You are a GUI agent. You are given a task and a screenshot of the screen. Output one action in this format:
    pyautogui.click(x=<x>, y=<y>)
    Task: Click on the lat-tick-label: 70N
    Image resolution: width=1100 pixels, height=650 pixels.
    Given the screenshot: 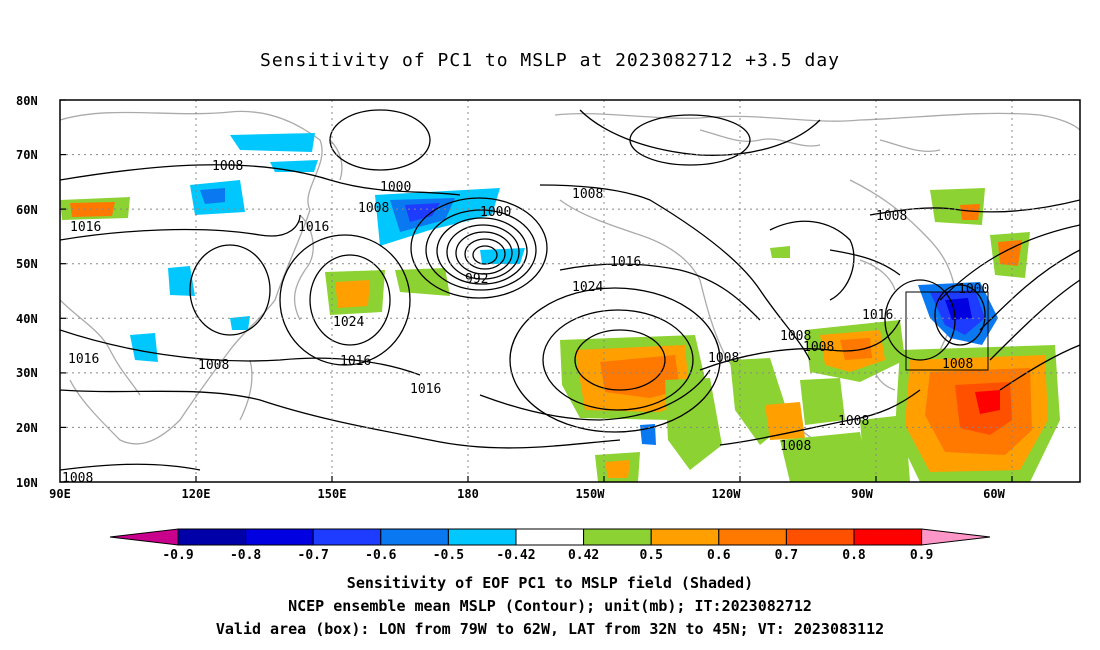 What is the action you would take?
    pyautogui.click(x=27, y=155)
    